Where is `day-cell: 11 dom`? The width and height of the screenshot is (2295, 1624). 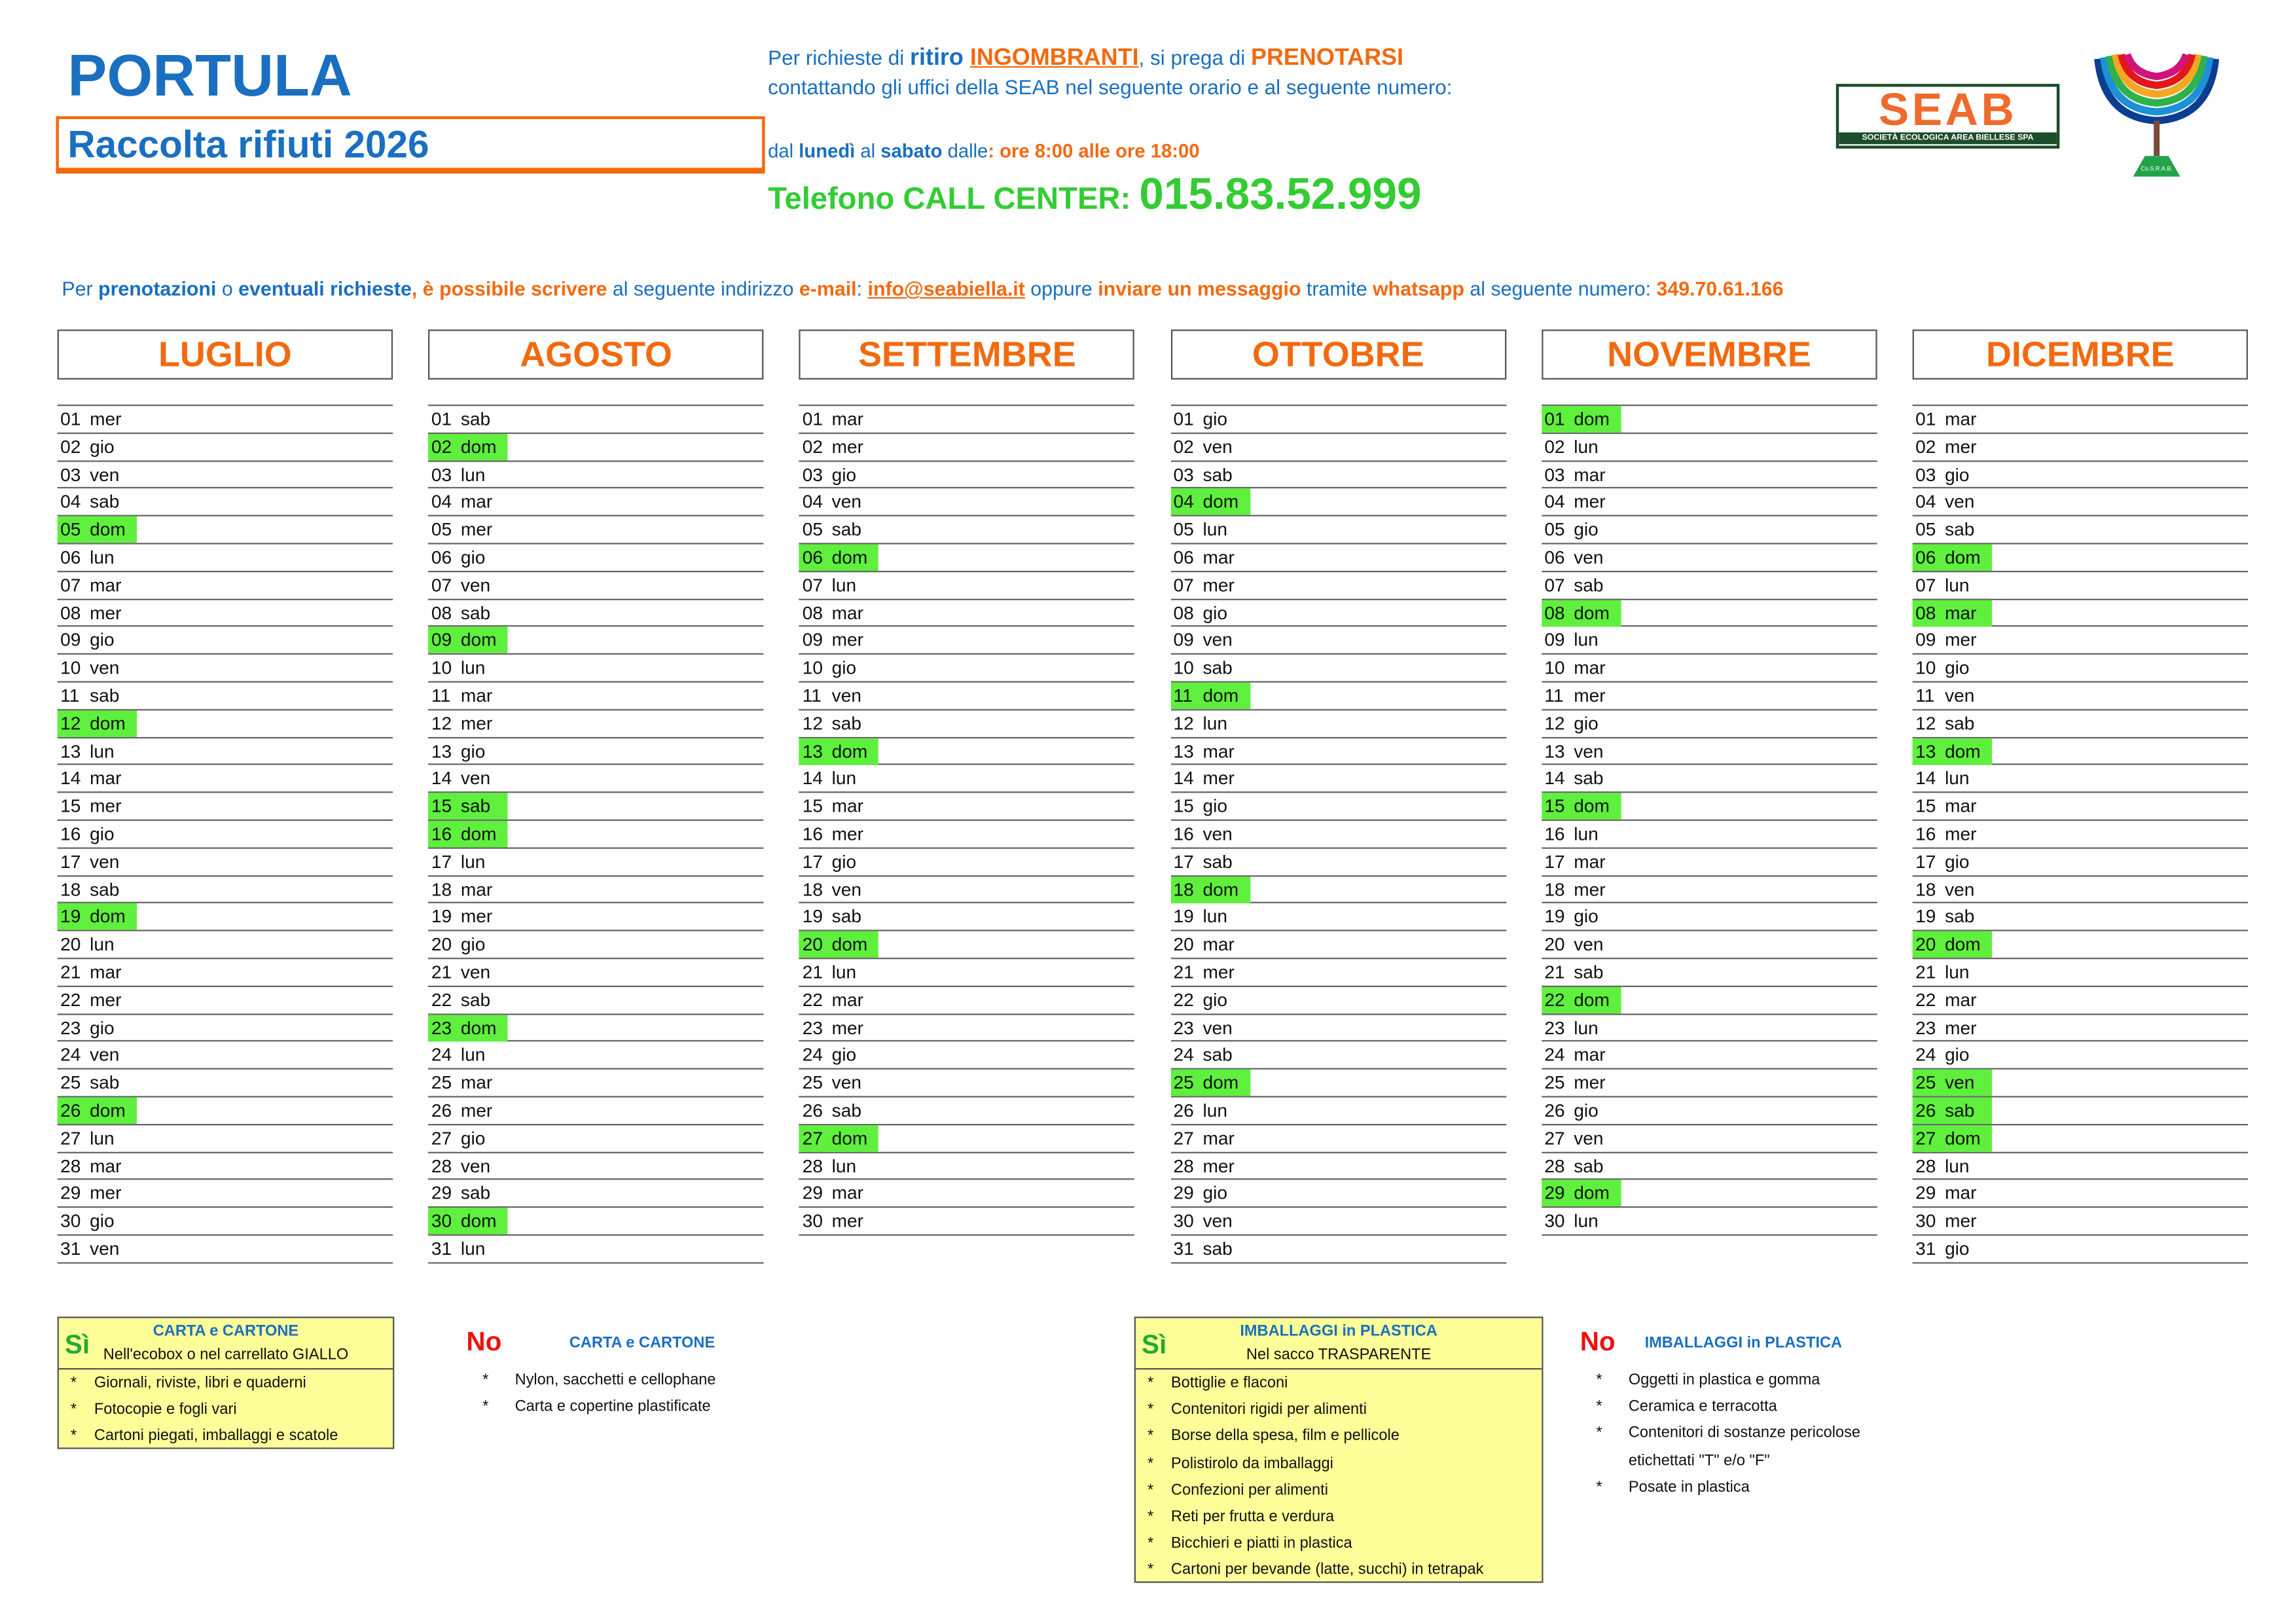 day-cell: 11 dom is located at coordinates (1210, 696).